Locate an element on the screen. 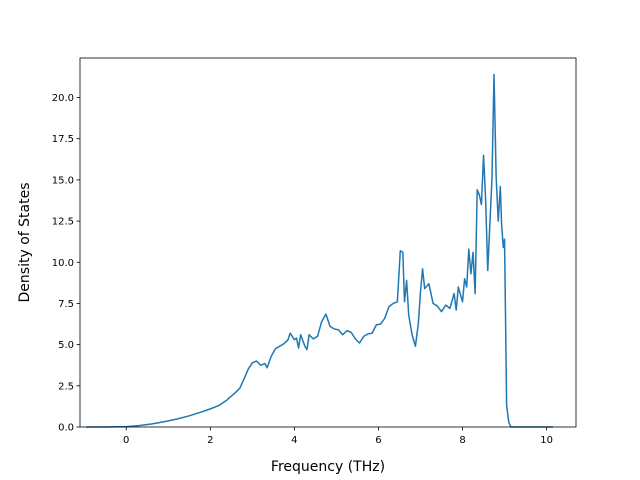 This screenshot has height=480, width=640. x-tick-label: 8 is located at coordinates (462, 440).